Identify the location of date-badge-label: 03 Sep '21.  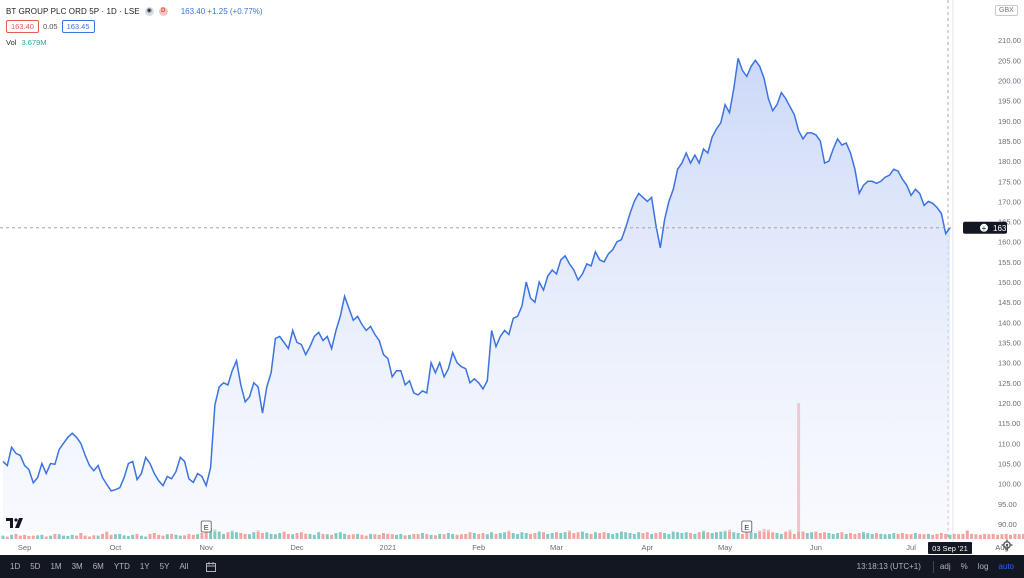
(950, 548).